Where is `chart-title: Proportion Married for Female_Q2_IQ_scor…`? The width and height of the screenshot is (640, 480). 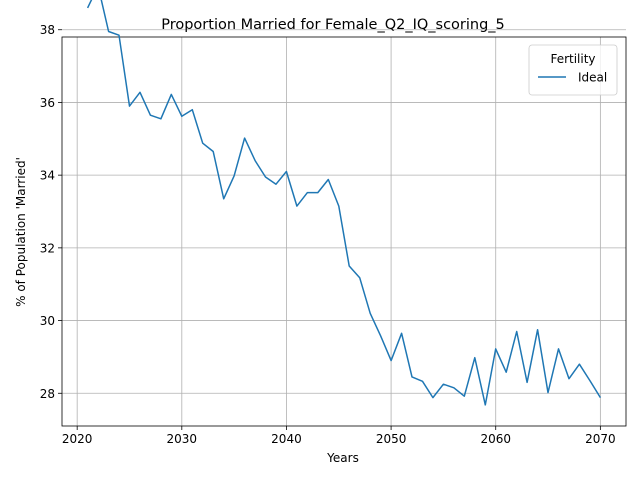
chart-title: Proportion Married for Female_Q2_IQ_scor… is located at coordinates (333, 25).